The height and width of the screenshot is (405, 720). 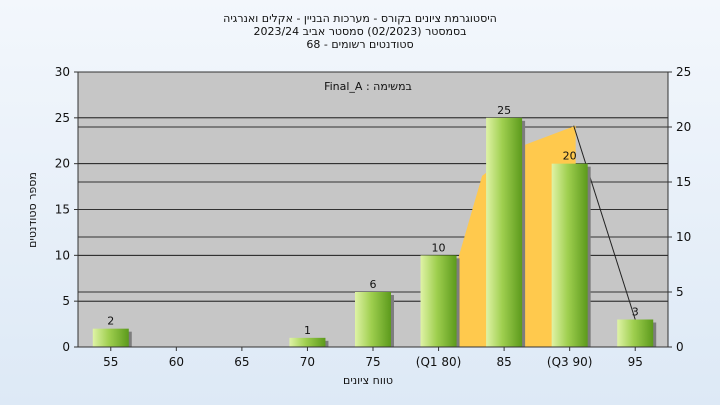 I want to click on right-axis: 0 5 10 15 20 25, so click(x=679, y=209).